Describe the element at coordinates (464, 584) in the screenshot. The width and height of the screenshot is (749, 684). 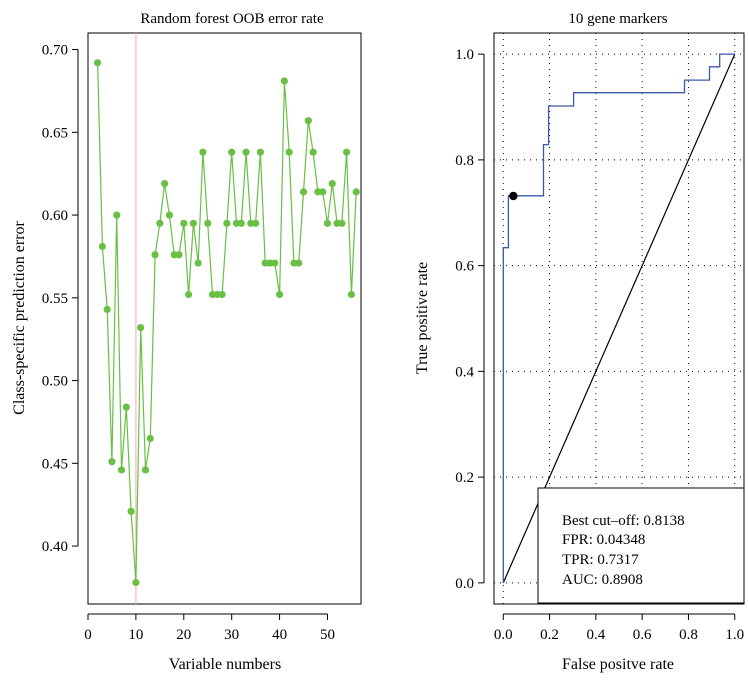
I see `right-y-tick-label: 0.0` at that location.